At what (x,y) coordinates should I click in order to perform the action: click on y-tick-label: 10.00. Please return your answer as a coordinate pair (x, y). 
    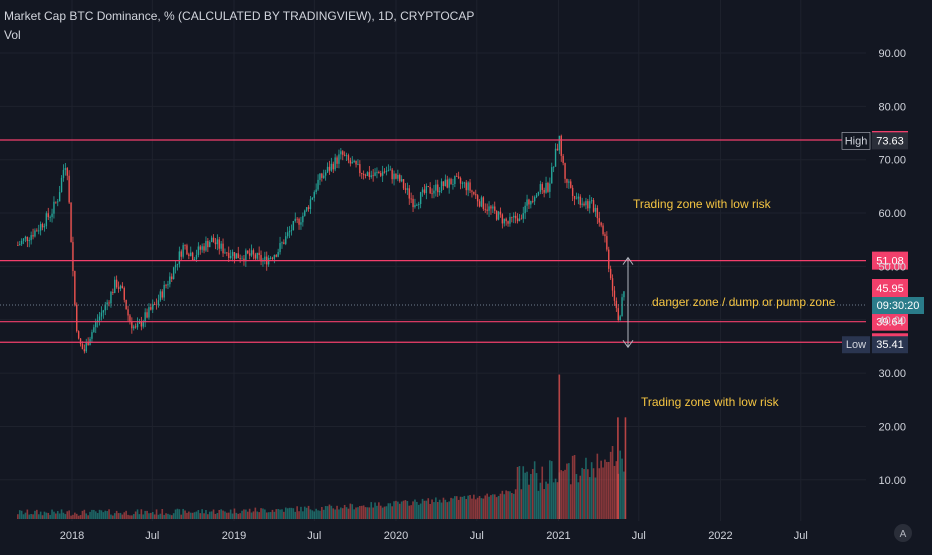
    Looking at the image, I should click on (892, 481).